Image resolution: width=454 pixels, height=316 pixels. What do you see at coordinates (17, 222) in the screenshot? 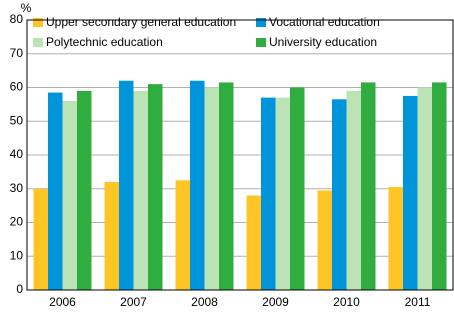
I see `y-tick-label: 20` at bounding box center [17, 222].